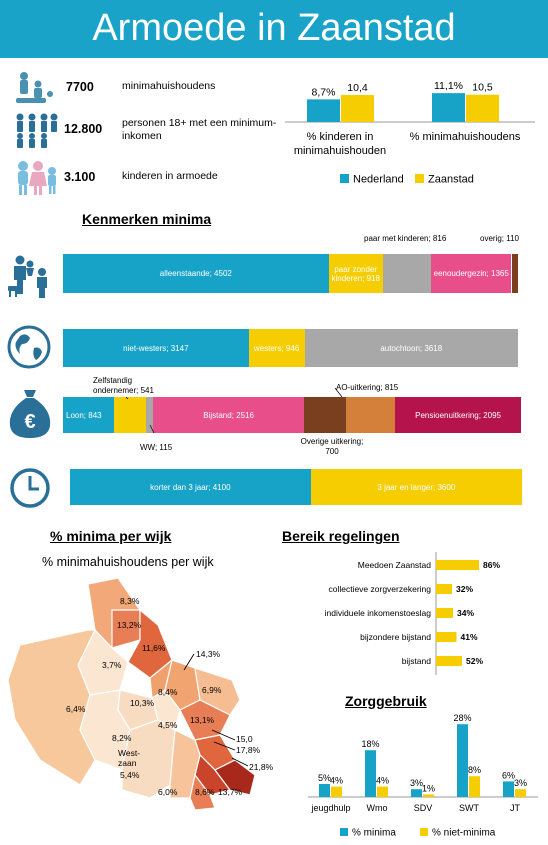 This screenshot has width=548, height=845. What do you see at coordinates (168, 692) in the screenshot?
I see `map-value: 8,4%` at bounding box center [168, 692].